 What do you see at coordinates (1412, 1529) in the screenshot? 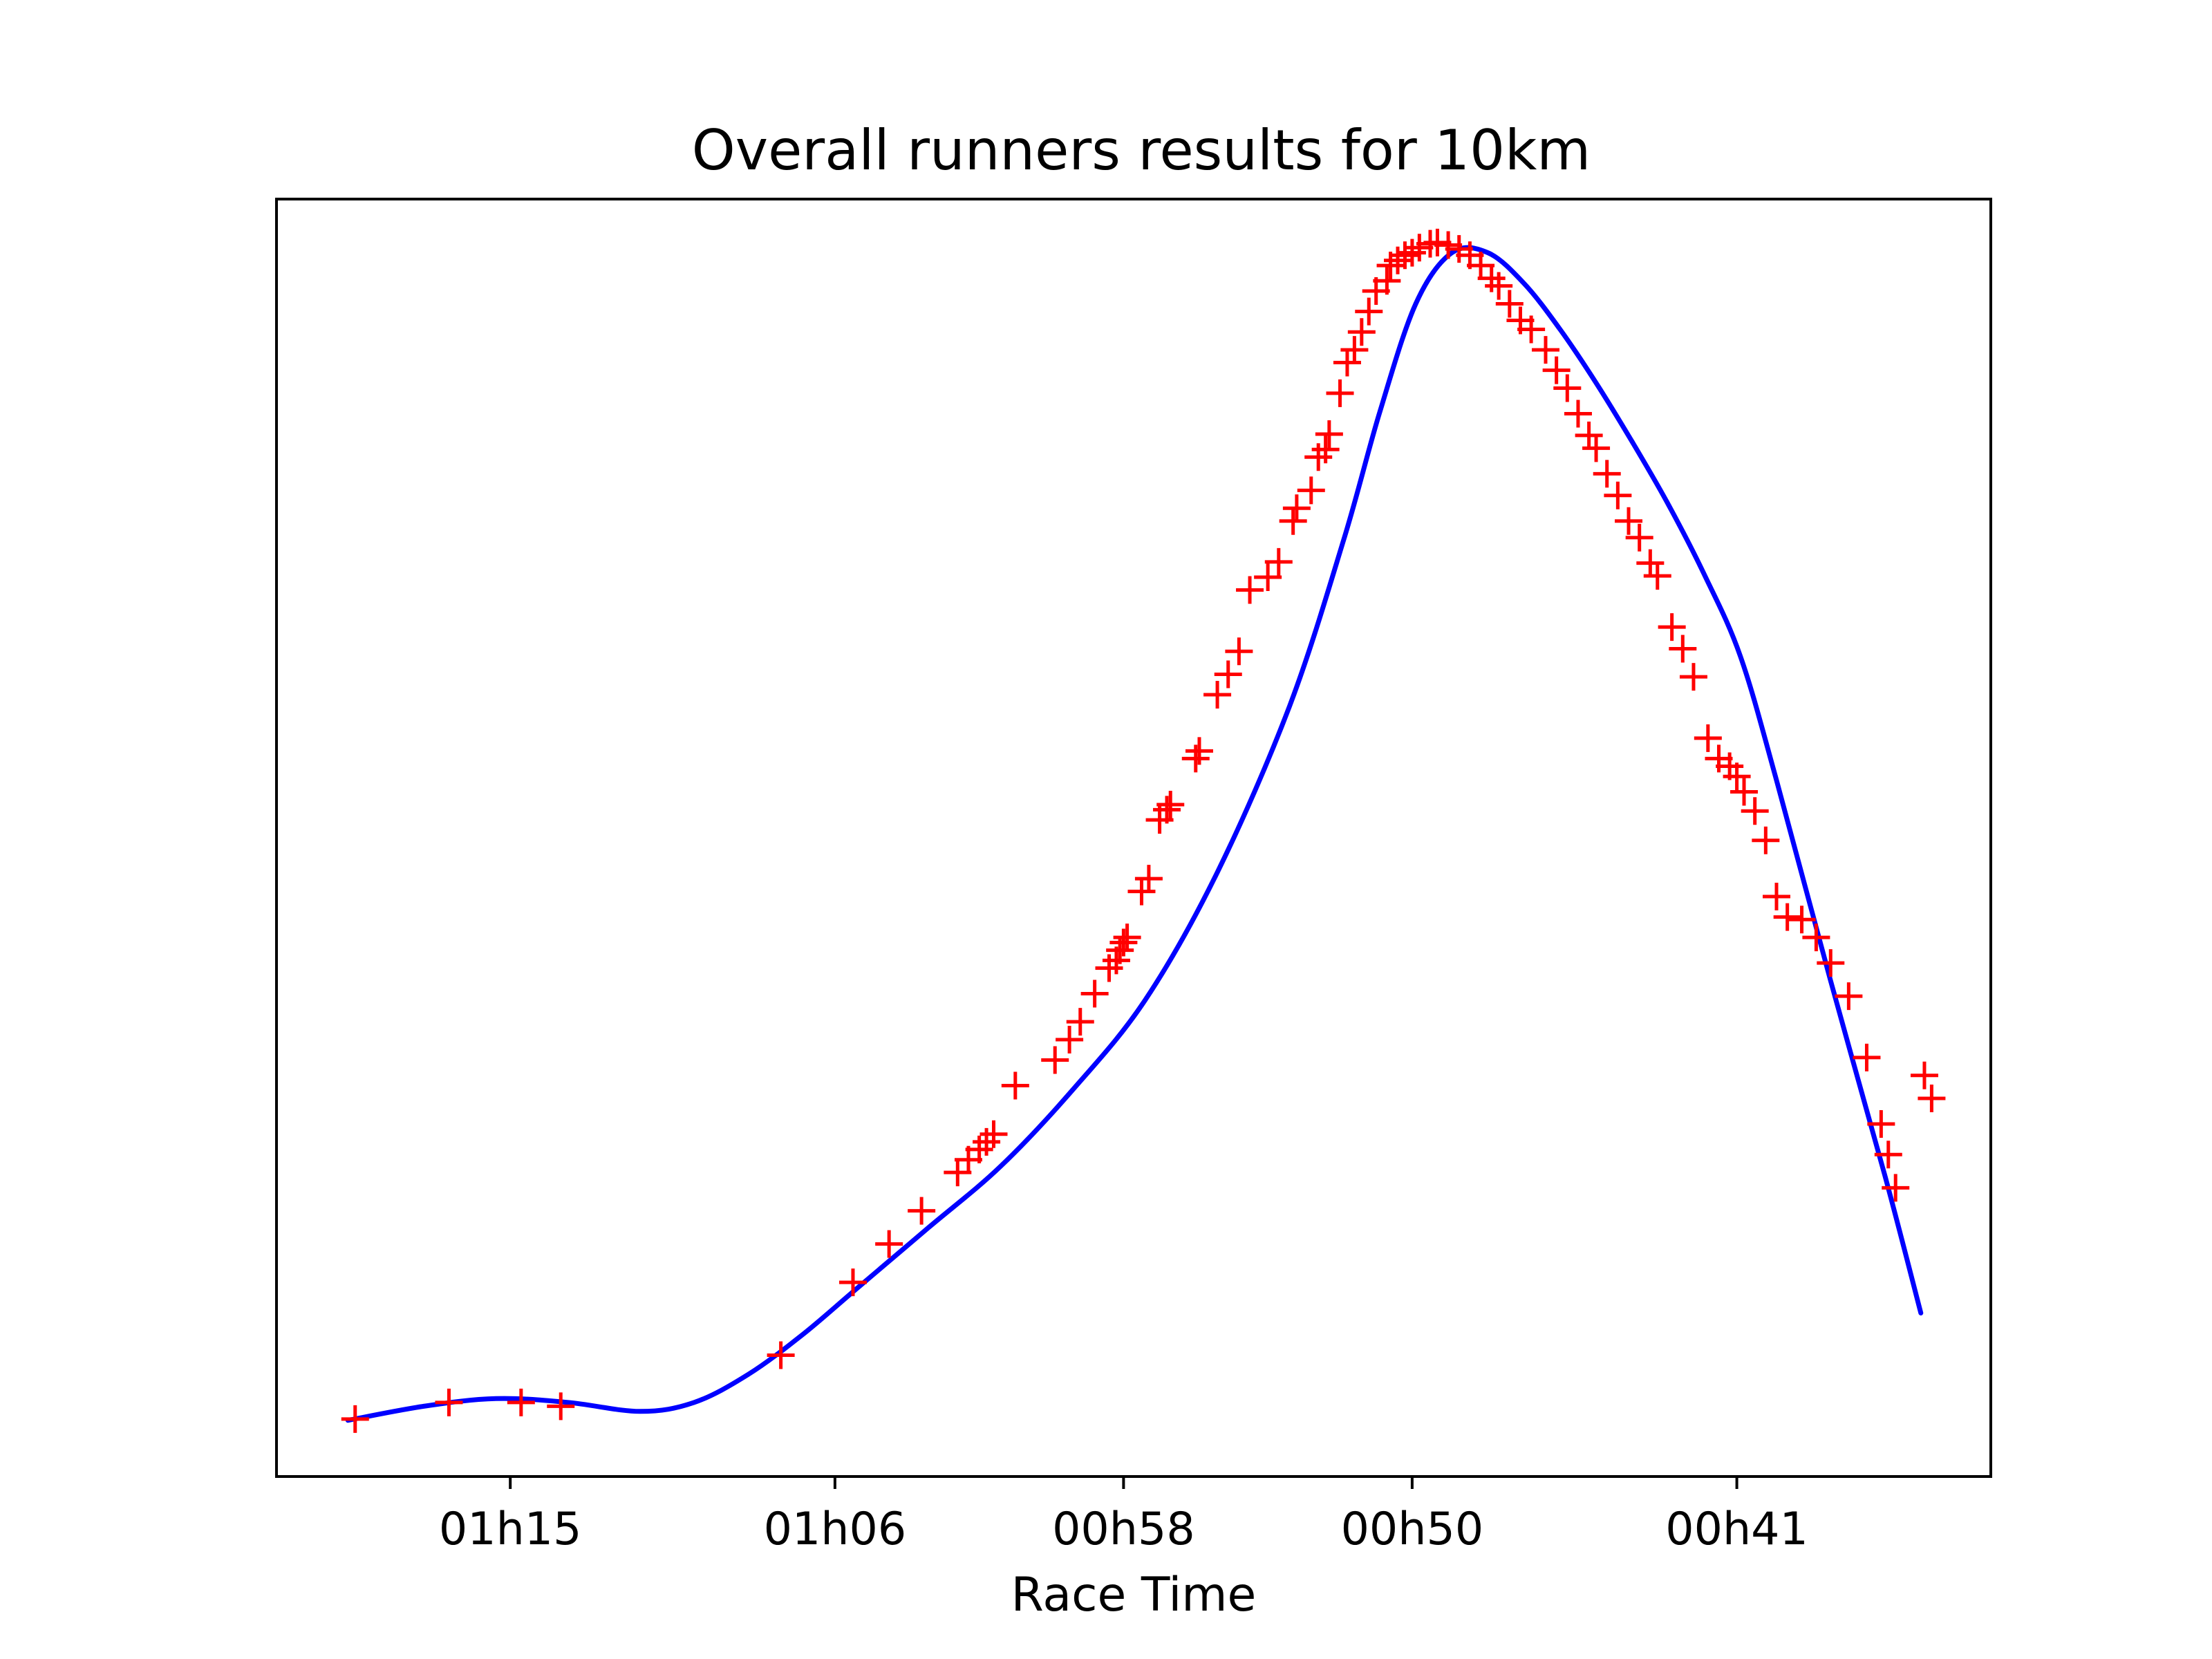
I see `x-tick-label: 00h50` at bounding box center [1412, 1529].